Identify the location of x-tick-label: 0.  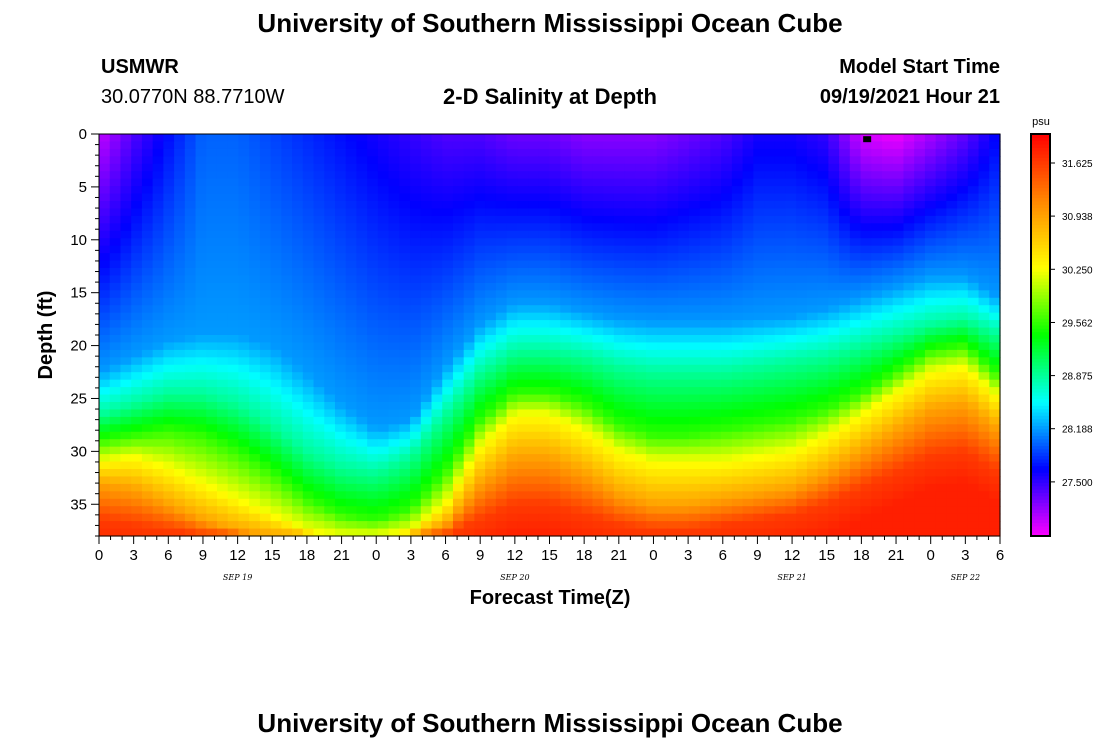
(99, 555).